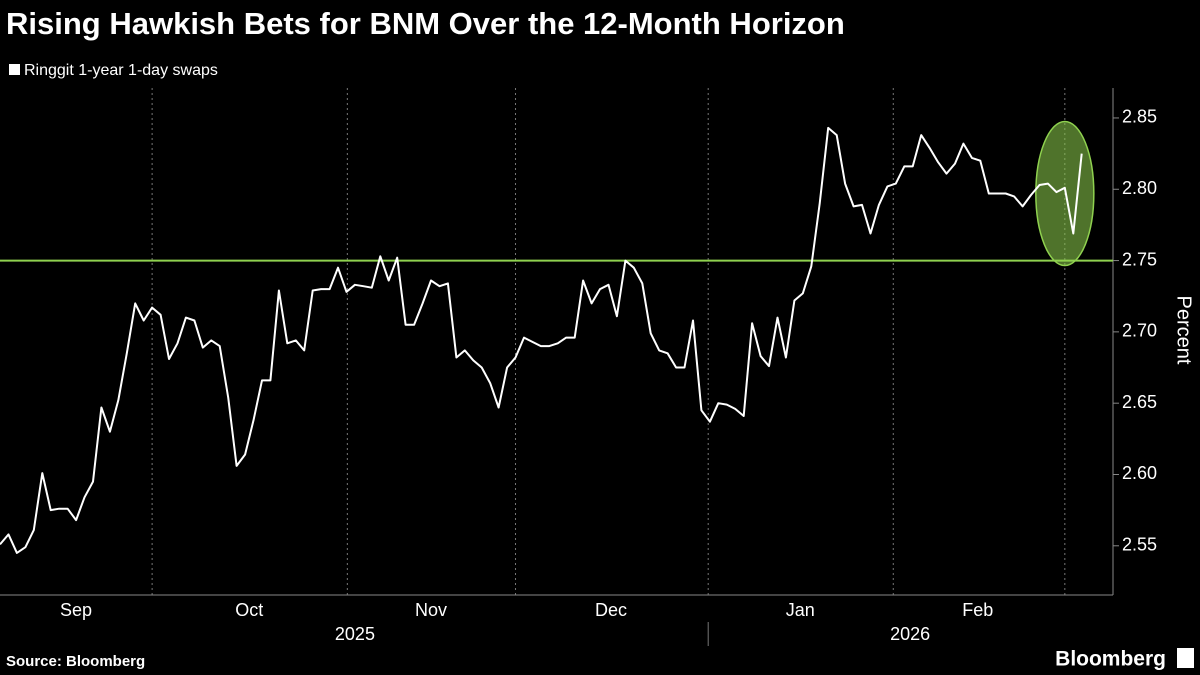 This screenshot has height=675, width=1200. What do you see at coordinates (76, 610) in the screenshot?
I see `x-tick-label: Sep` at bounding box center [76, 610].